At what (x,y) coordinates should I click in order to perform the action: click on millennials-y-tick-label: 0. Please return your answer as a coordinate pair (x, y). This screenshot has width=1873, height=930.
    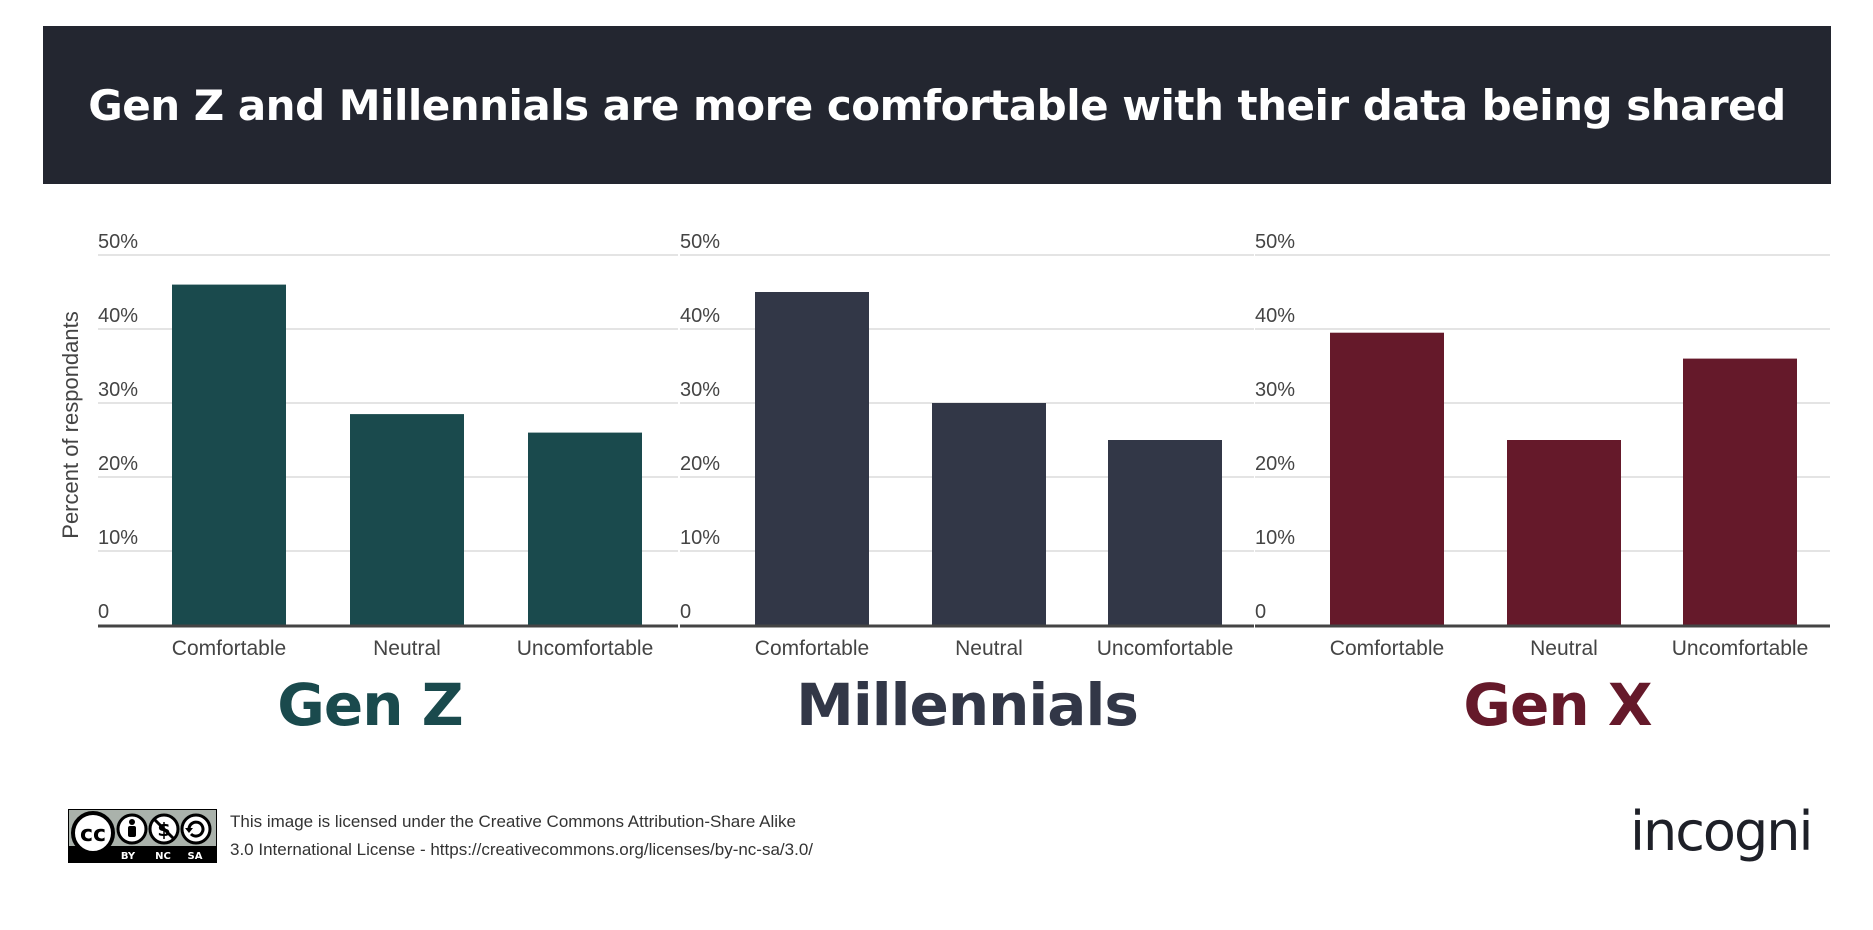
    Looking at the image, I should click on (685, 612).